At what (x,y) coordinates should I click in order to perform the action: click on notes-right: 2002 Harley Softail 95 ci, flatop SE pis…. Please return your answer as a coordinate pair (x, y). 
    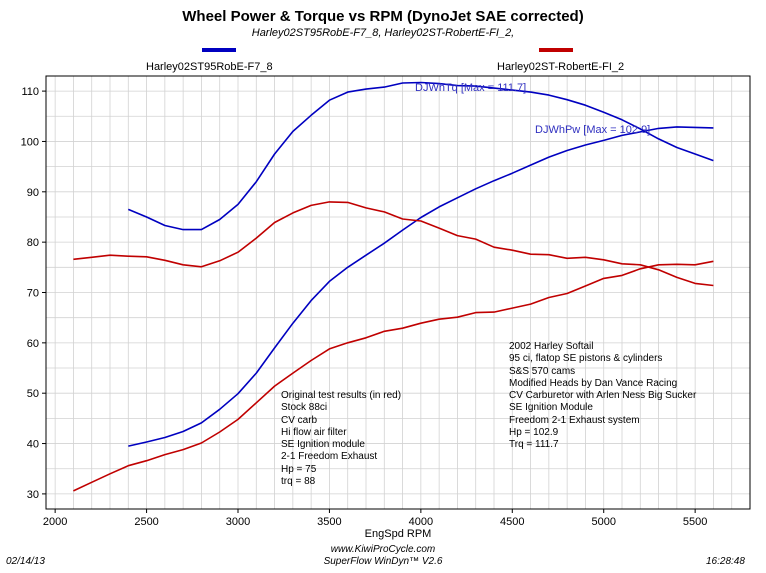
    Looking at the image, I should click on (602, 396).